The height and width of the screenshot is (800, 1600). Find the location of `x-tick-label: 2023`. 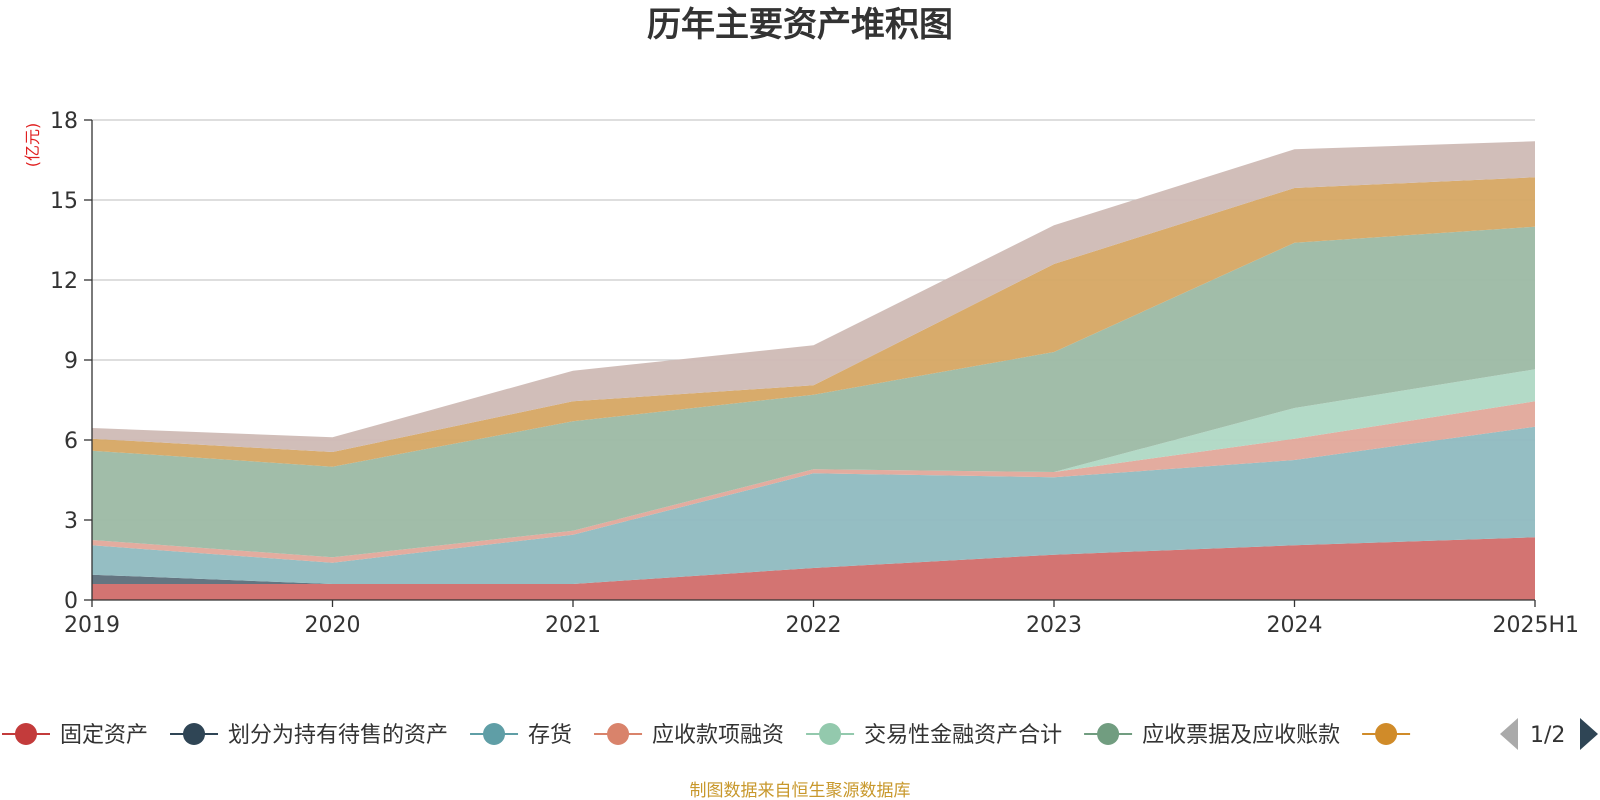

x-tick-label: 2023 is located at coordinates (1054, 625).